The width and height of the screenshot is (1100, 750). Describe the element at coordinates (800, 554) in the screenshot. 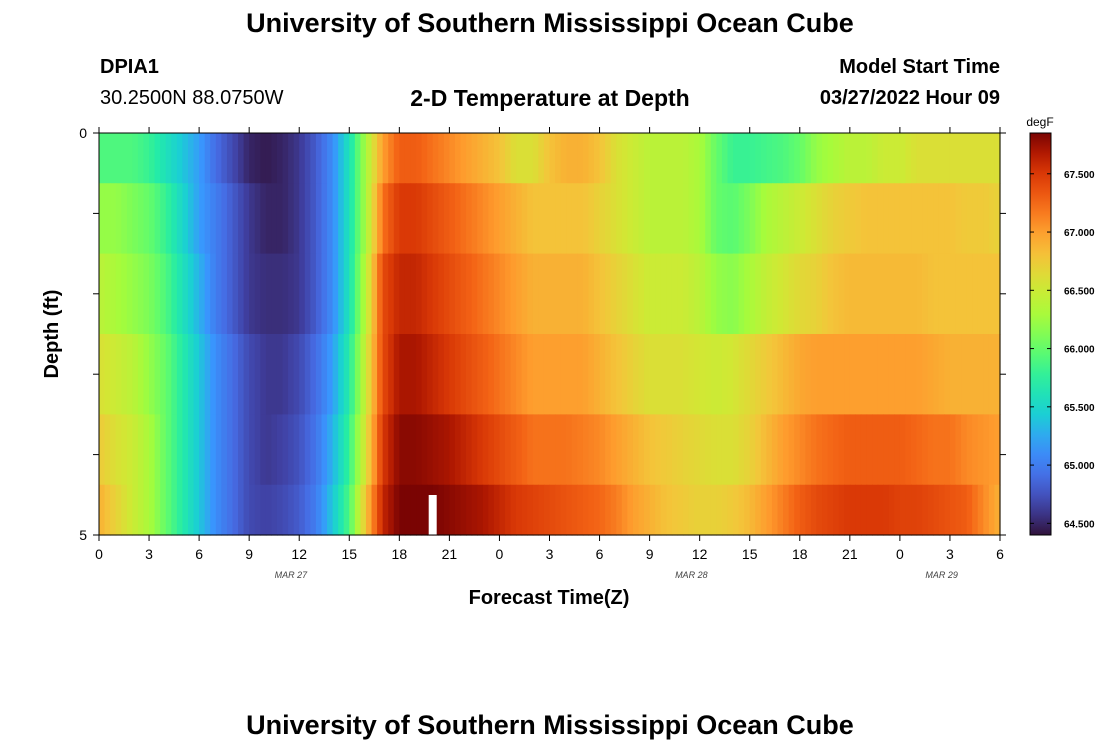

I see `x-tick-label: 18` at that location.